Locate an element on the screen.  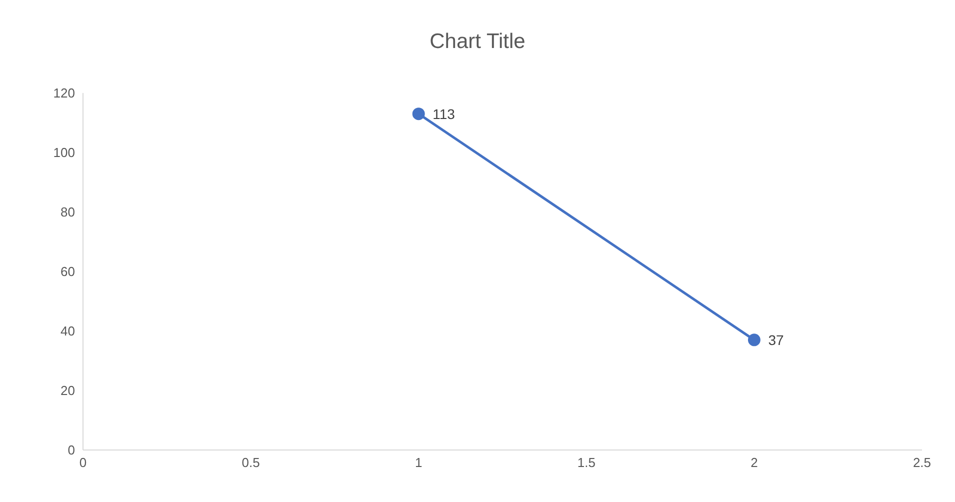
y-tick-label: 80 is located at coordinates (67, 212).